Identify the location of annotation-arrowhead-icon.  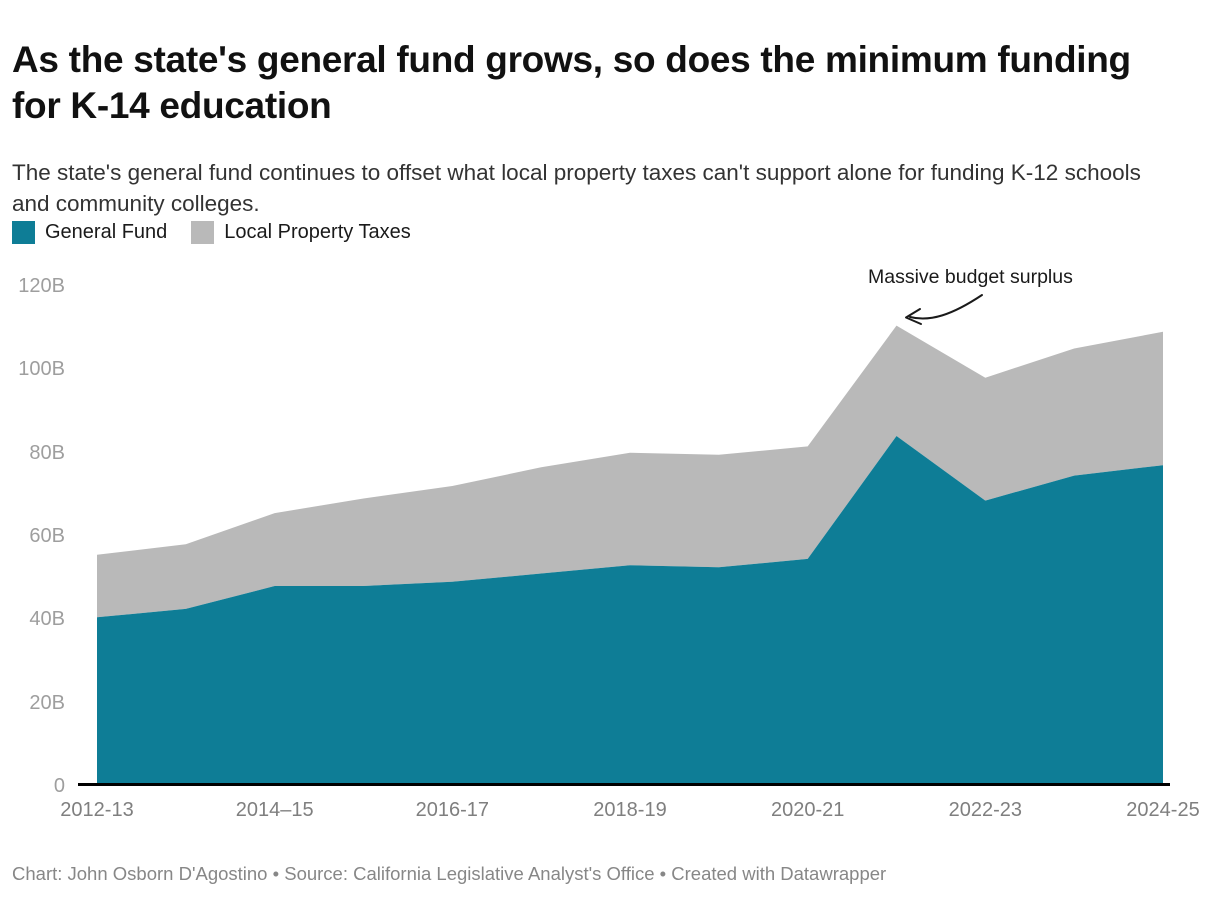
(913, 316).